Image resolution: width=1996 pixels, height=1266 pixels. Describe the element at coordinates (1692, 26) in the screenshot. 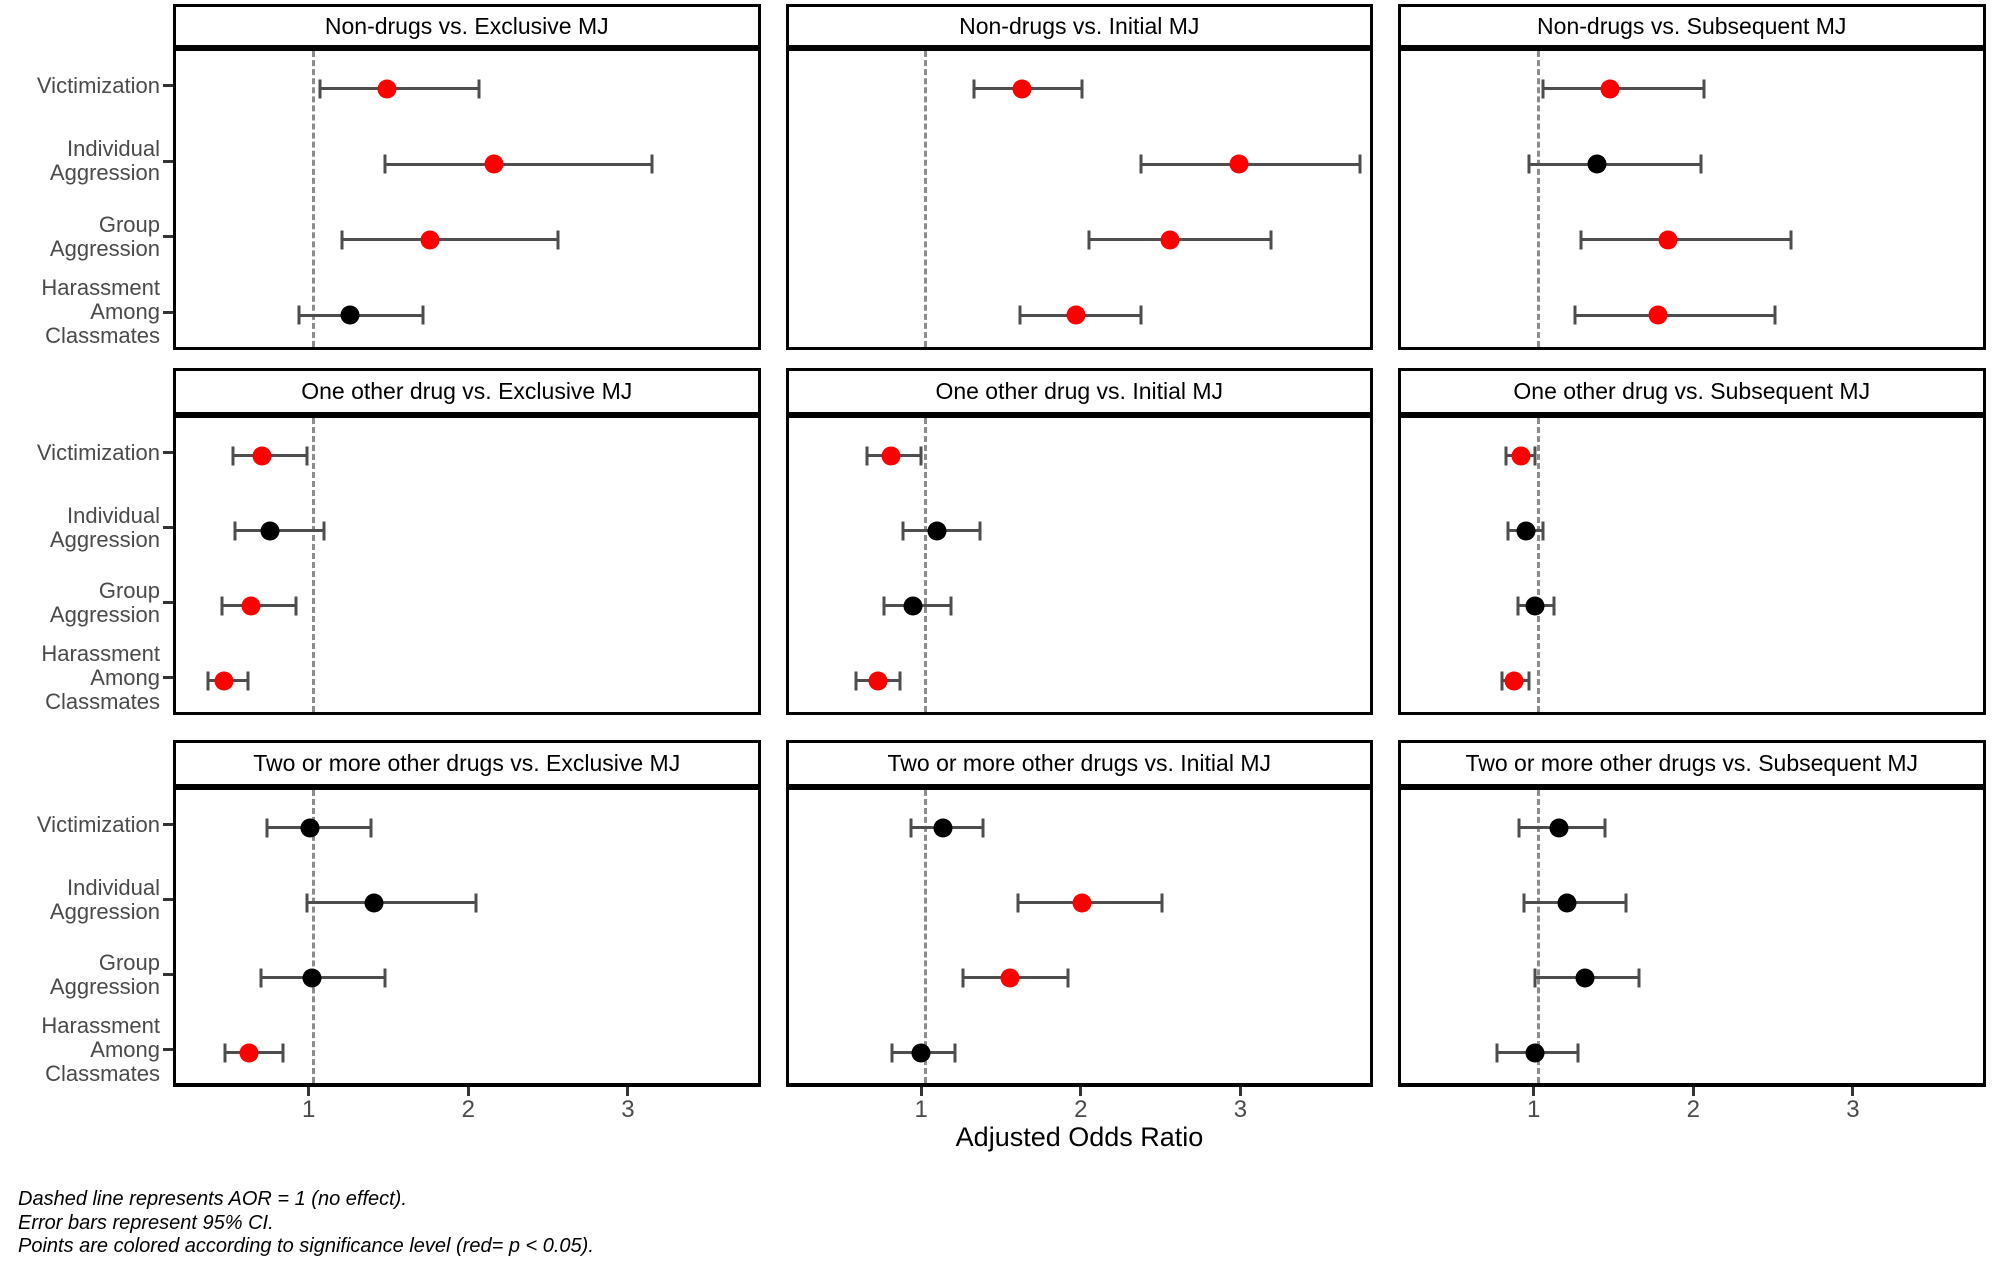

I see `facet-title: Non-drugs vs. Subsequent MJ` at that location.